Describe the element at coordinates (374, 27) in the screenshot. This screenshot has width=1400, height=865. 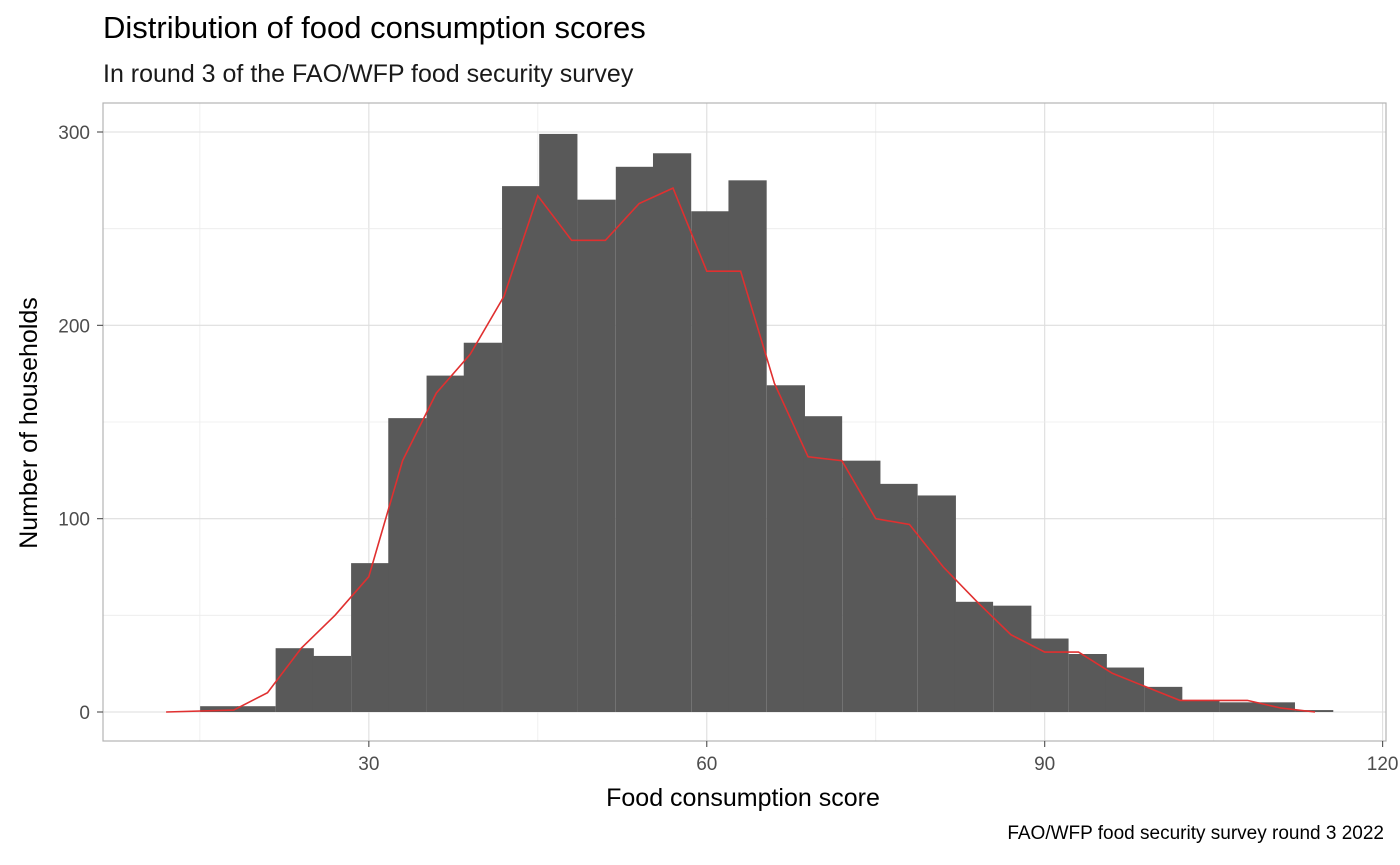
I see `chart-title: Distribution of food consumption scores` at that location.